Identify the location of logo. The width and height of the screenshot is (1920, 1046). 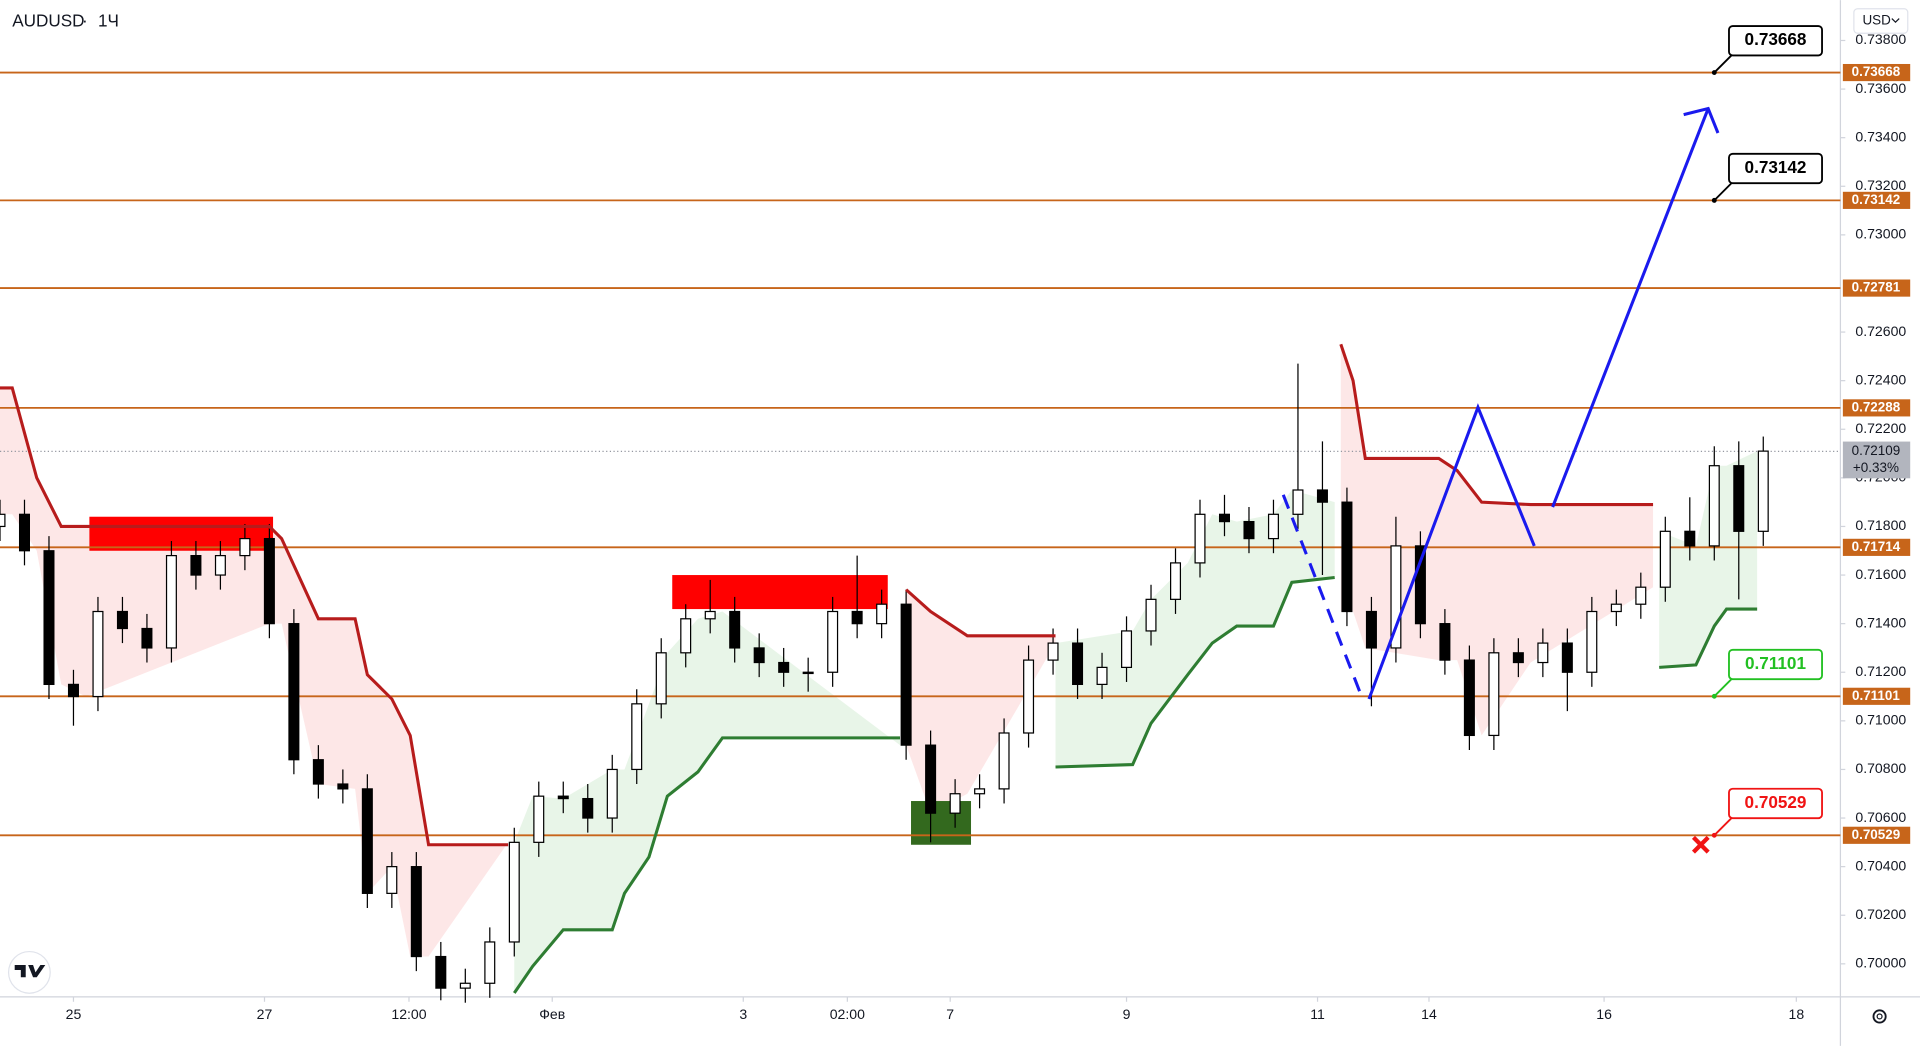
(29, 972).